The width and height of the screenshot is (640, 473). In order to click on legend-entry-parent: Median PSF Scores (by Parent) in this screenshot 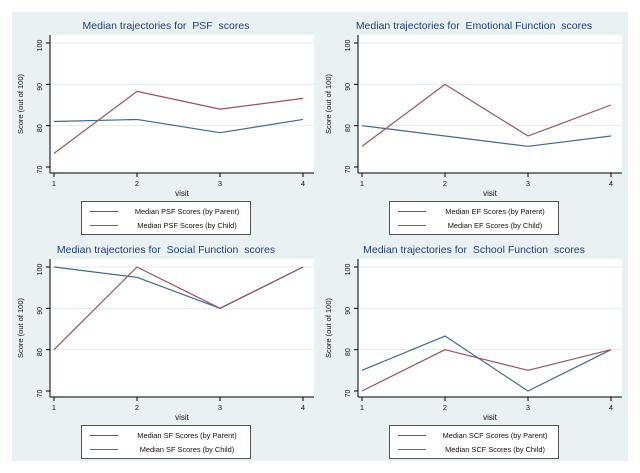, I will do `click(169, 211)`.